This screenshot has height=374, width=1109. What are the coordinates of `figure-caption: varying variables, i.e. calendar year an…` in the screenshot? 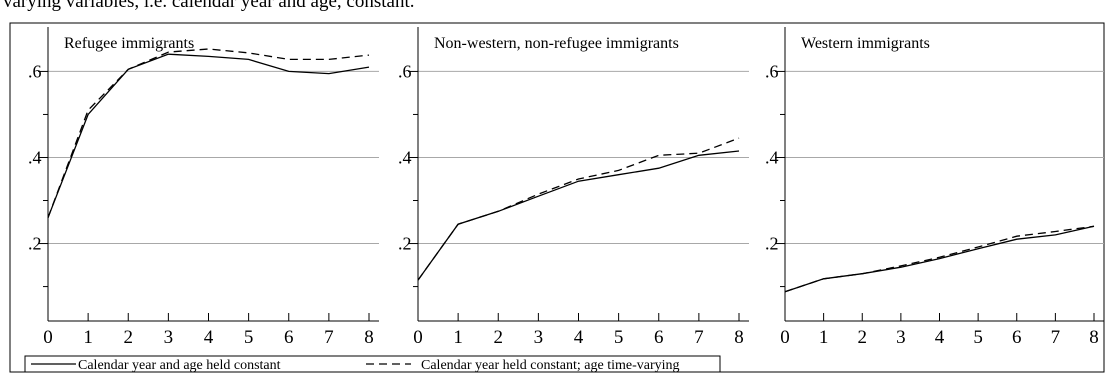 It's located at (209, 6).